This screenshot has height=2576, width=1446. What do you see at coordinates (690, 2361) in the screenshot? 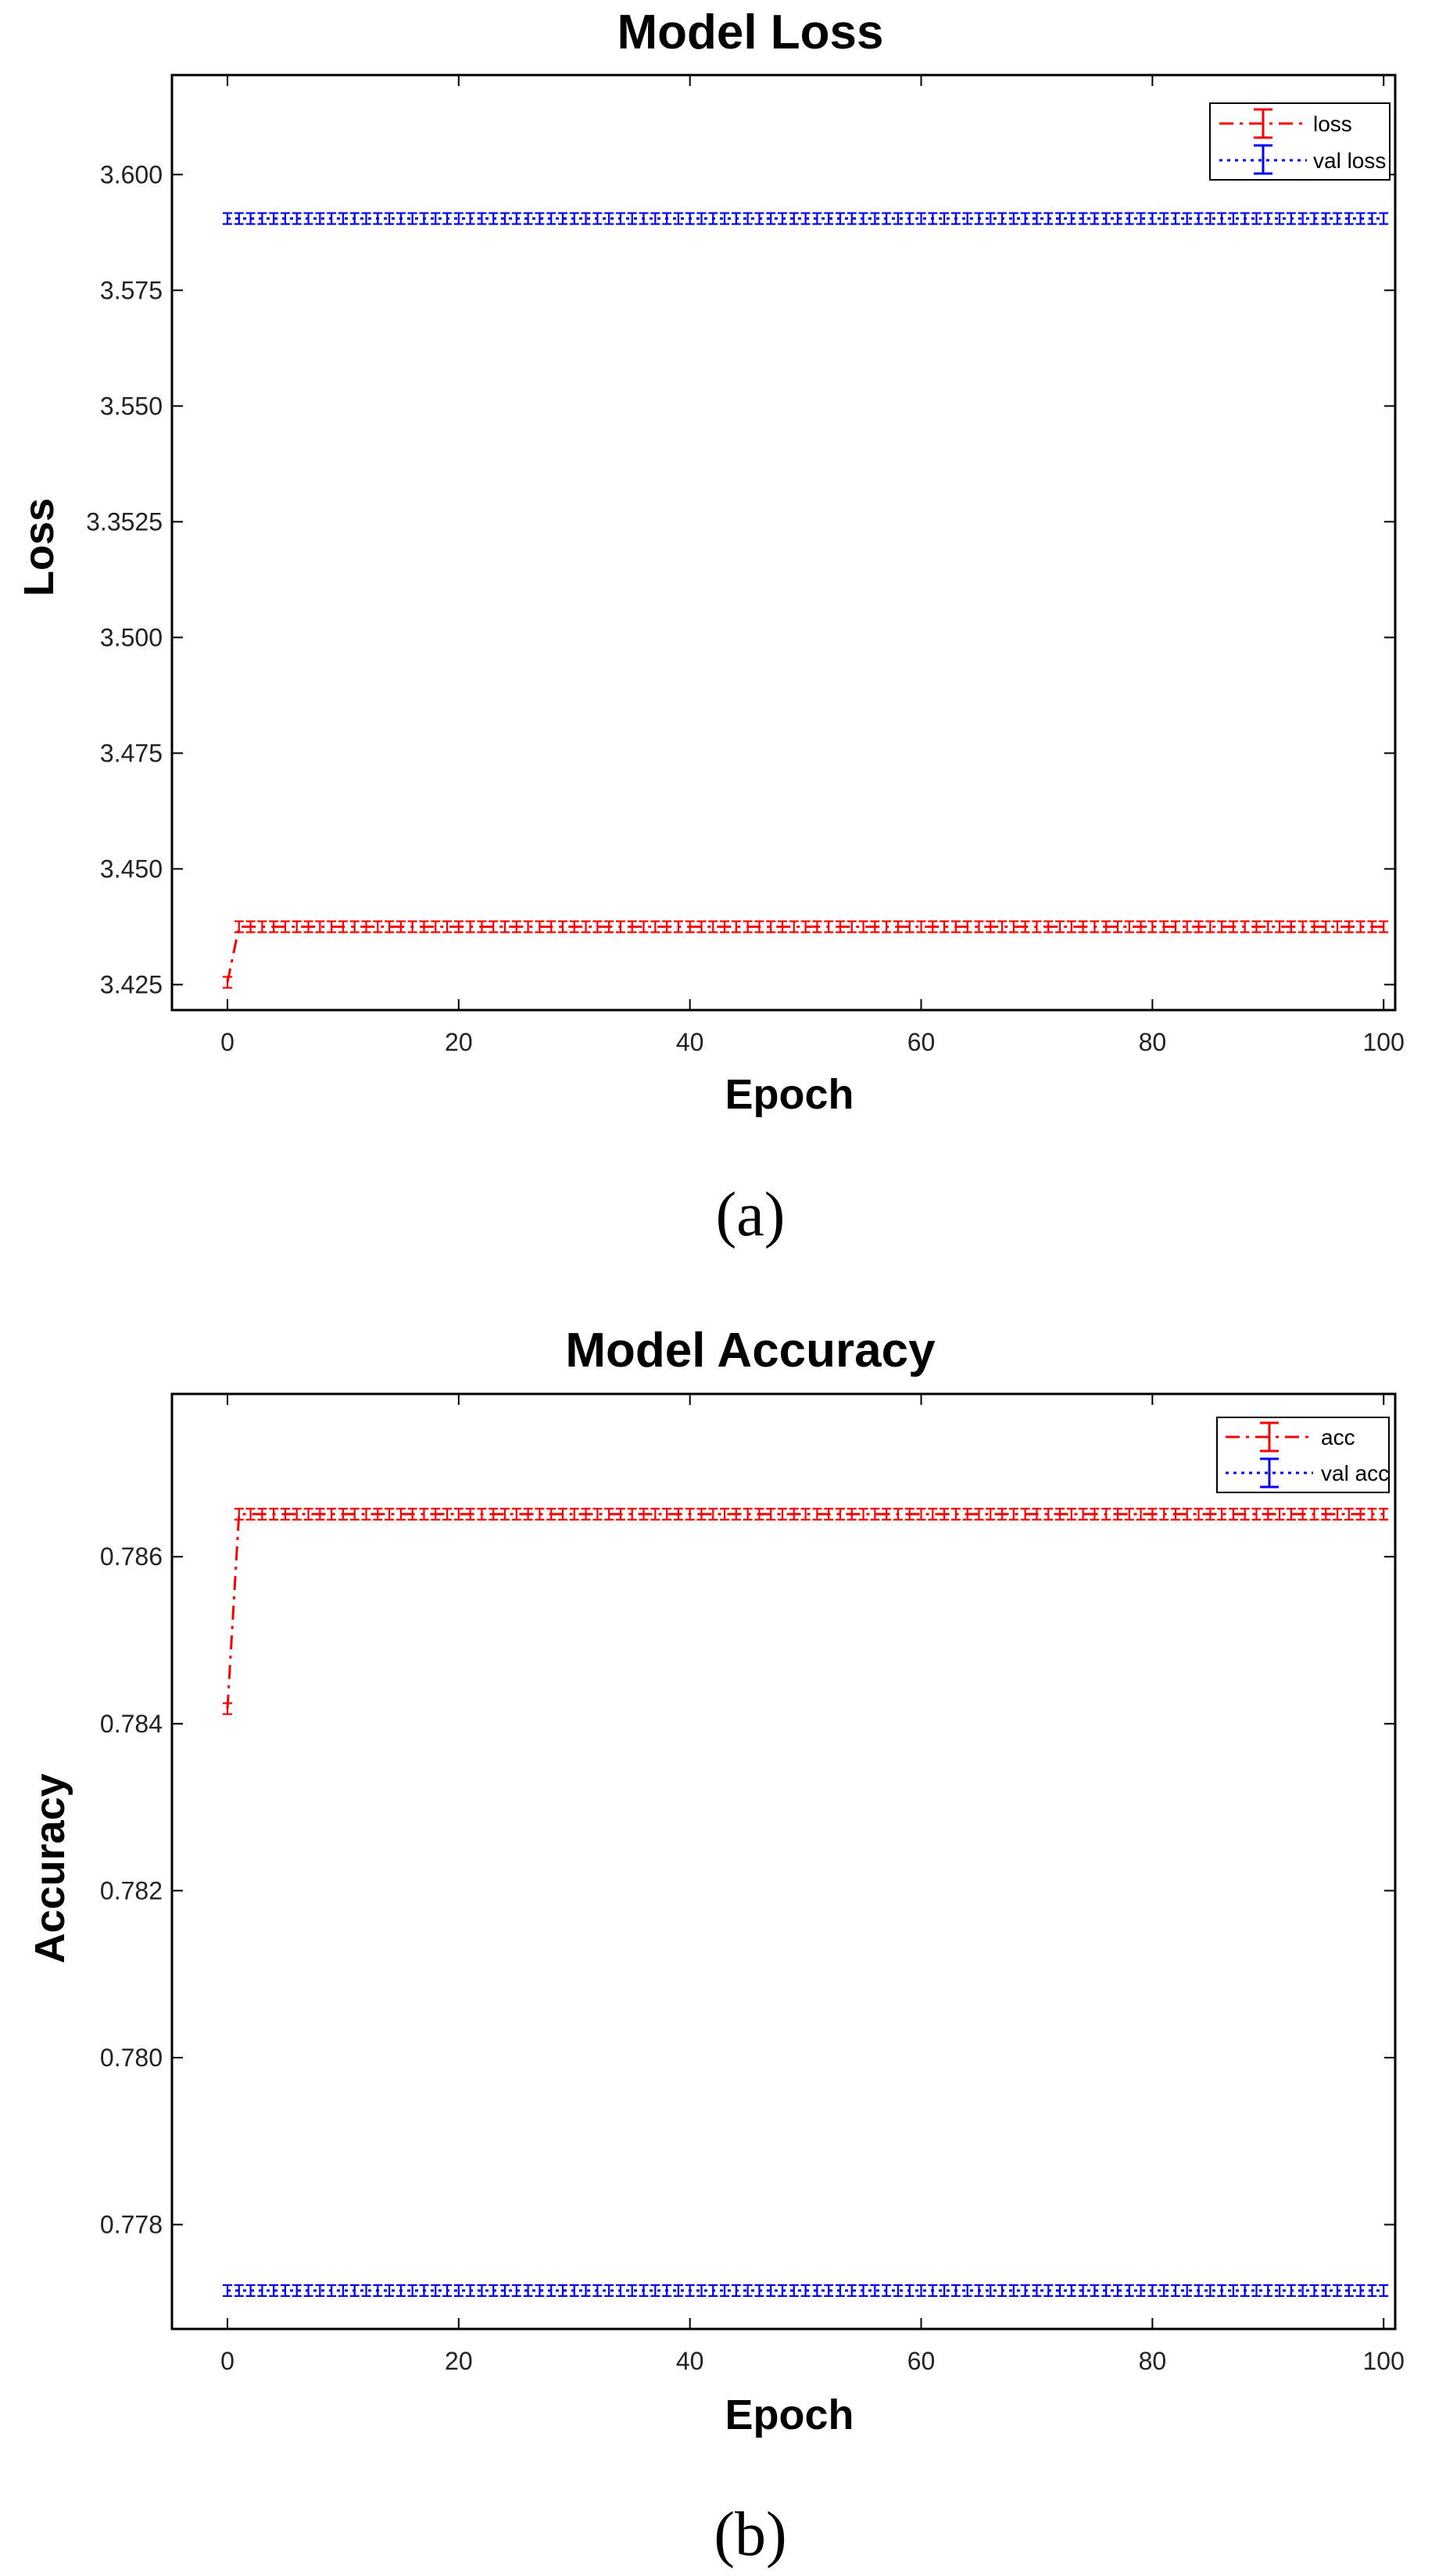
I see `acc-x-tick-label: 40` at bounding box center [690, 2361].